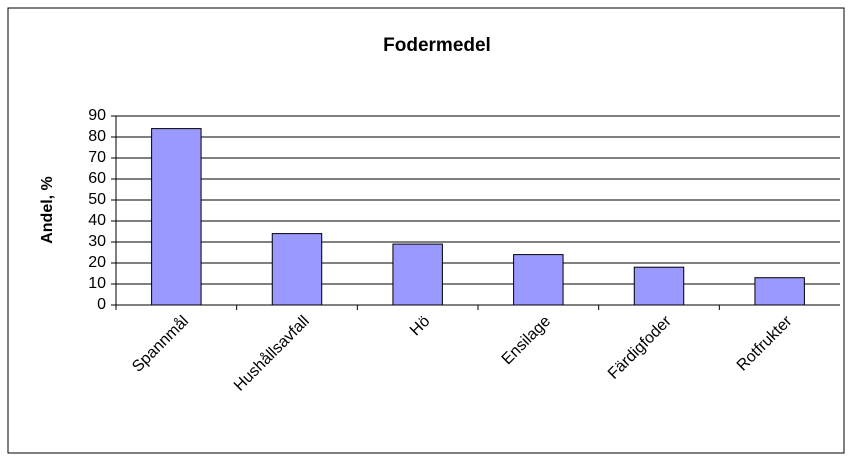 The height and width of the screenshot is (458, 851). I want to click on y-tick-label: 80, so click(97, 136).